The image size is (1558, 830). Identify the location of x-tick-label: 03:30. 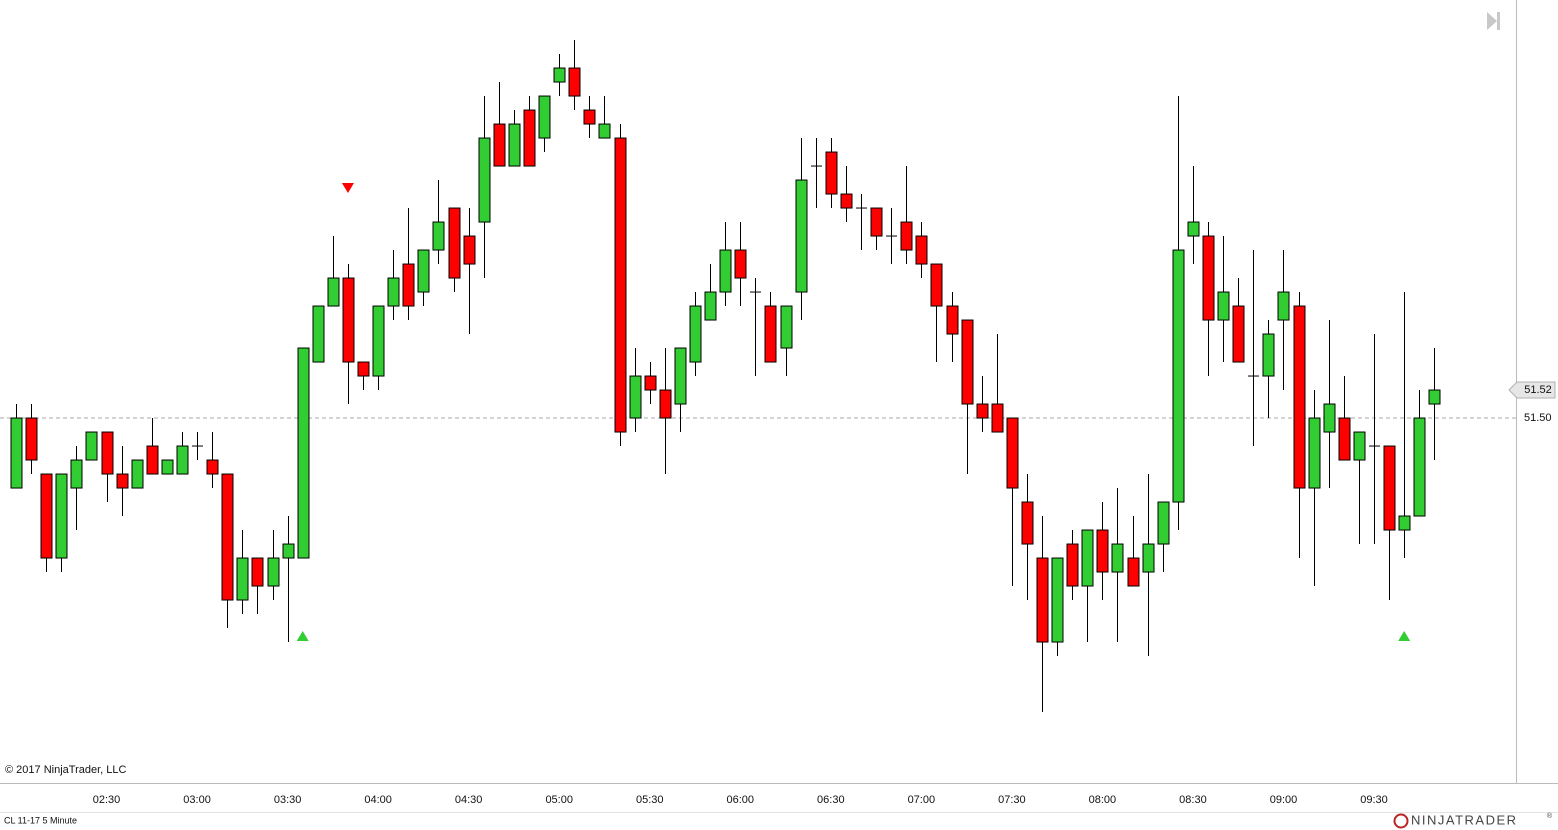
(288, 800).